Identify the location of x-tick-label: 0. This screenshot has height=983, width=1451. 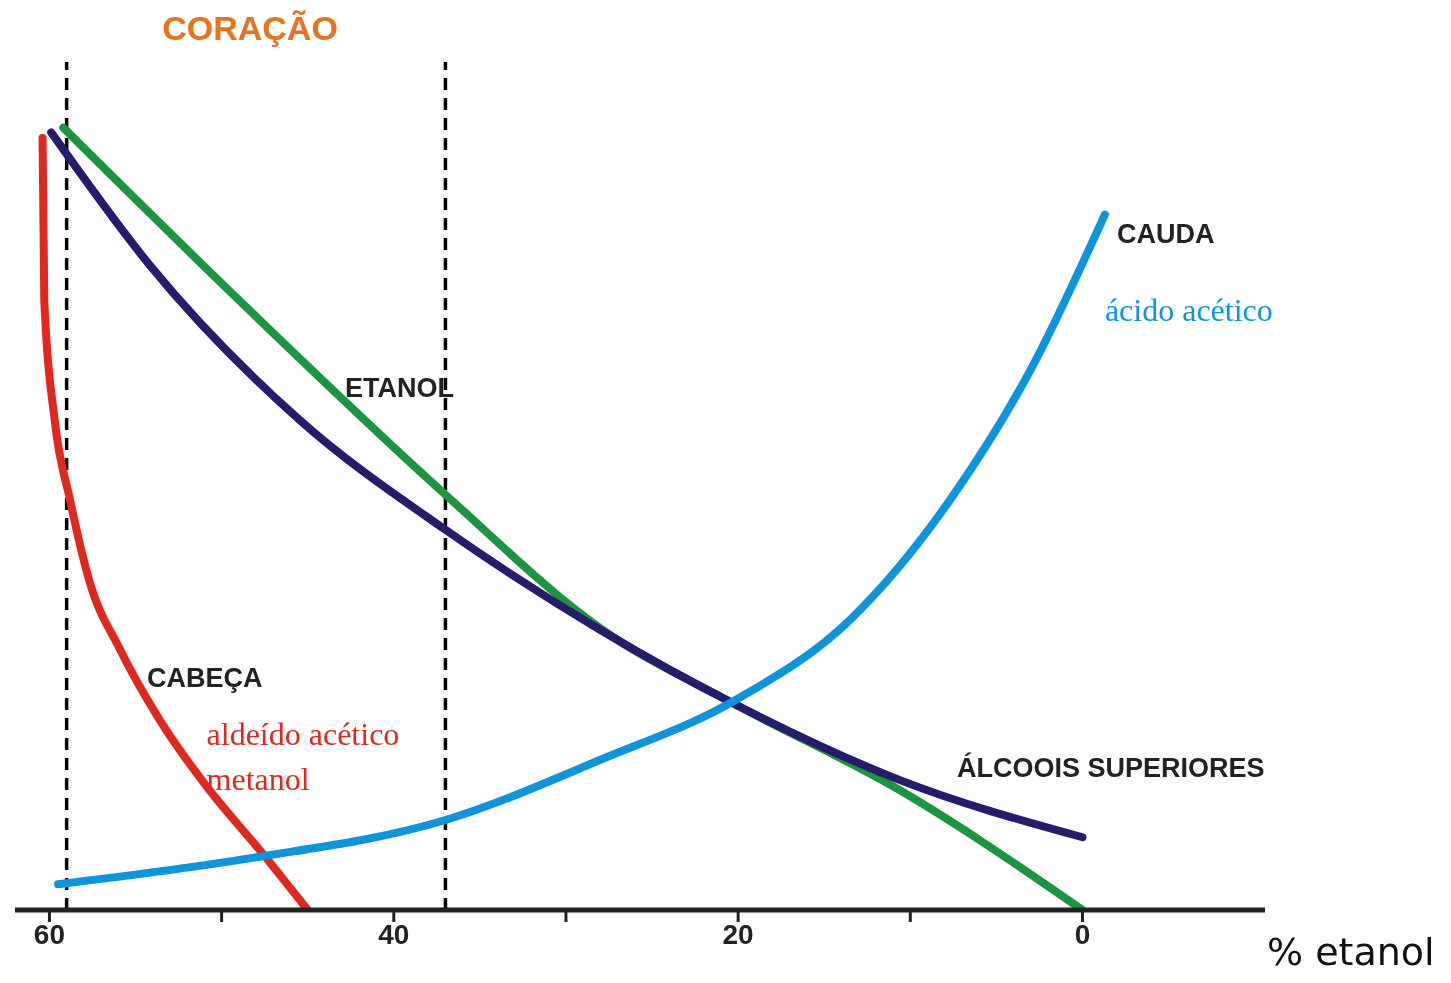
(1082, 934).